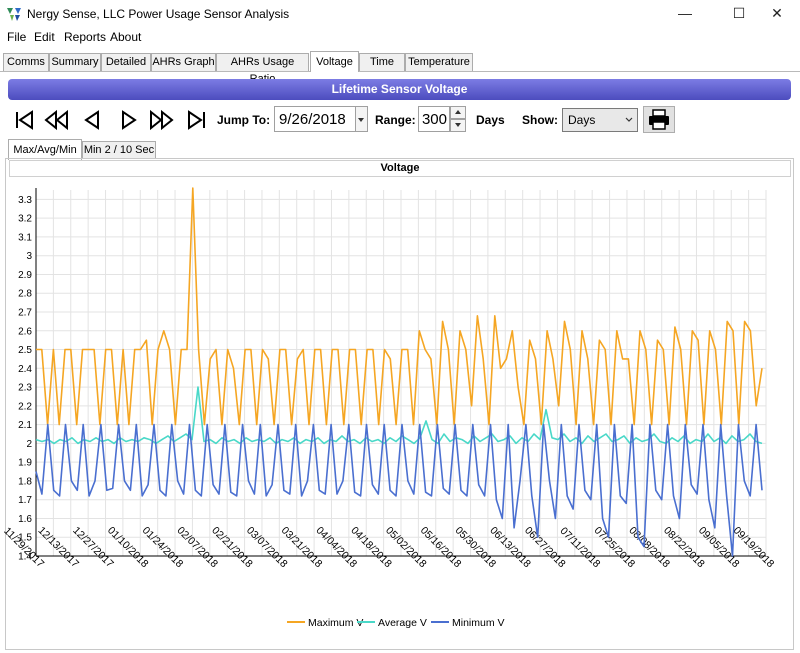 The width and height of the screenshot is (800, 653). I want to click on chart-title: Voltage, so click(400, 168).